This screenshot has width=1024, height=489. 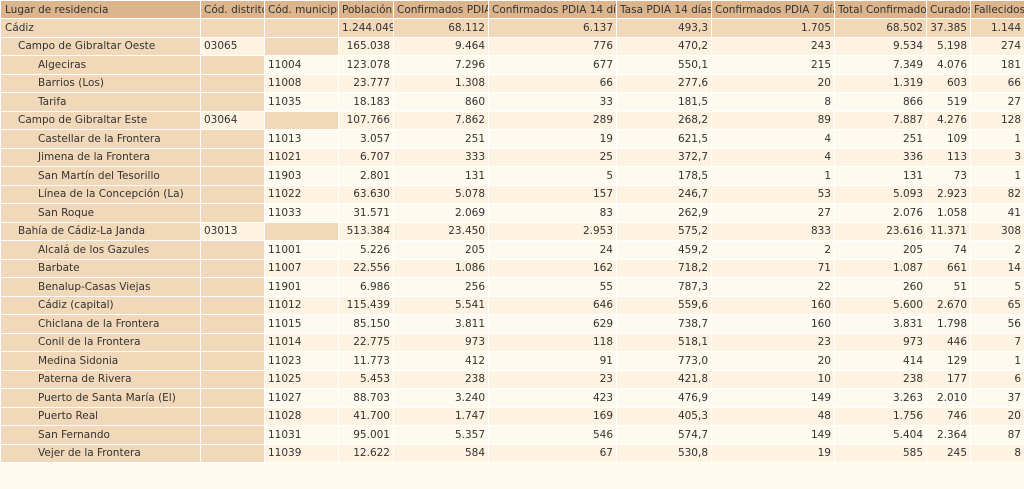 I want to click on table-cell: 74, so click(x=948, y=250).